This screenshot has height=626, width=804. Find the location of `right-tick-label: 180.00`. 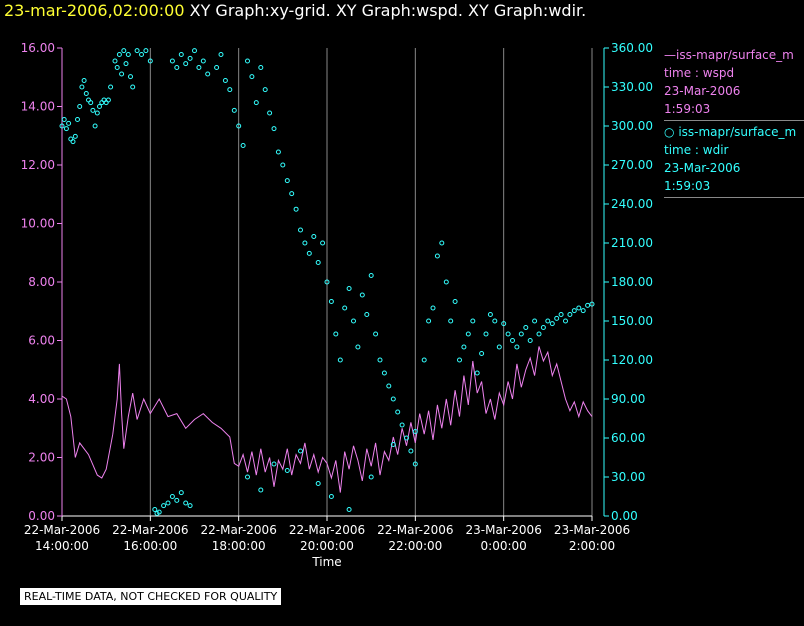

right-tick-label: 180.00 is located at coordinates (632, 282).